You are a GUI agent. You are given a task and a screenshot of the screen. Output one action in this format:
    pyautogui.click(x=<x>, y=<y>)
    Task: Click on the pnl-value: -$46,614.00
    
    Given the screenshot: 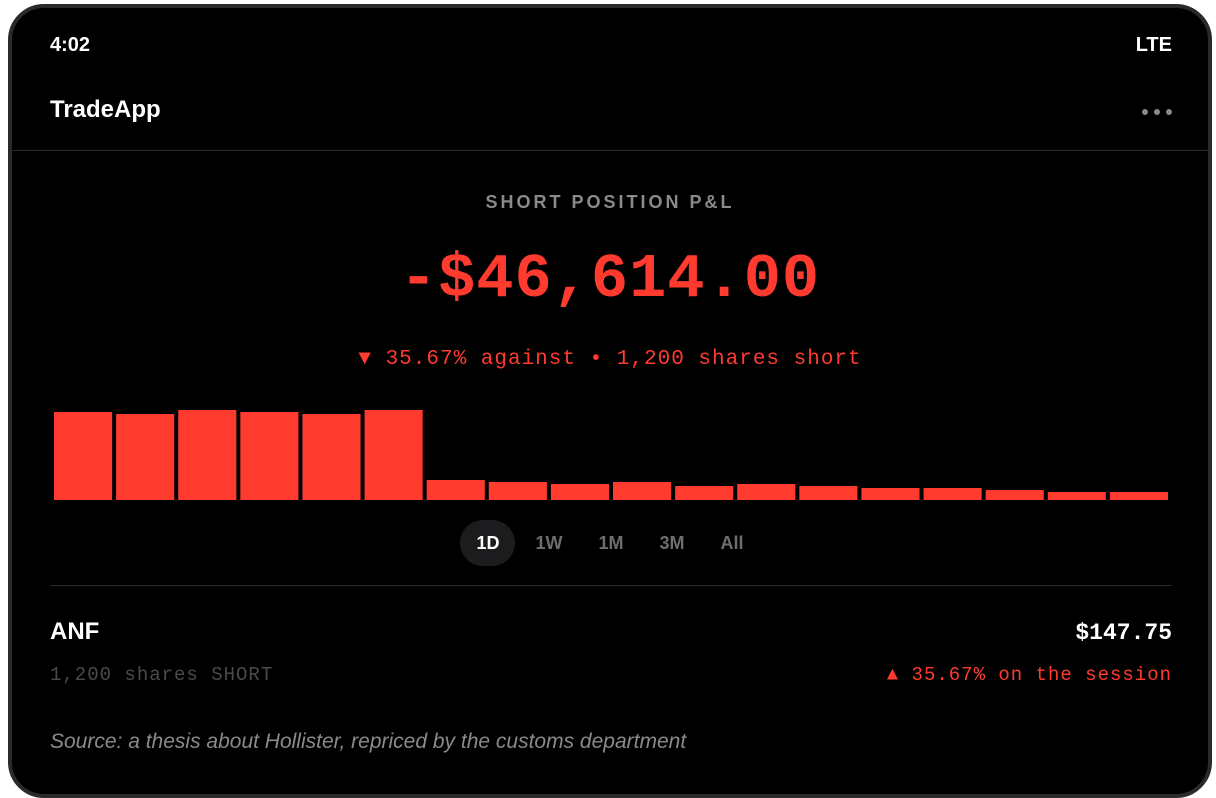 What is the action you would take?
    pyautogui.click(x=610, y=279)
    